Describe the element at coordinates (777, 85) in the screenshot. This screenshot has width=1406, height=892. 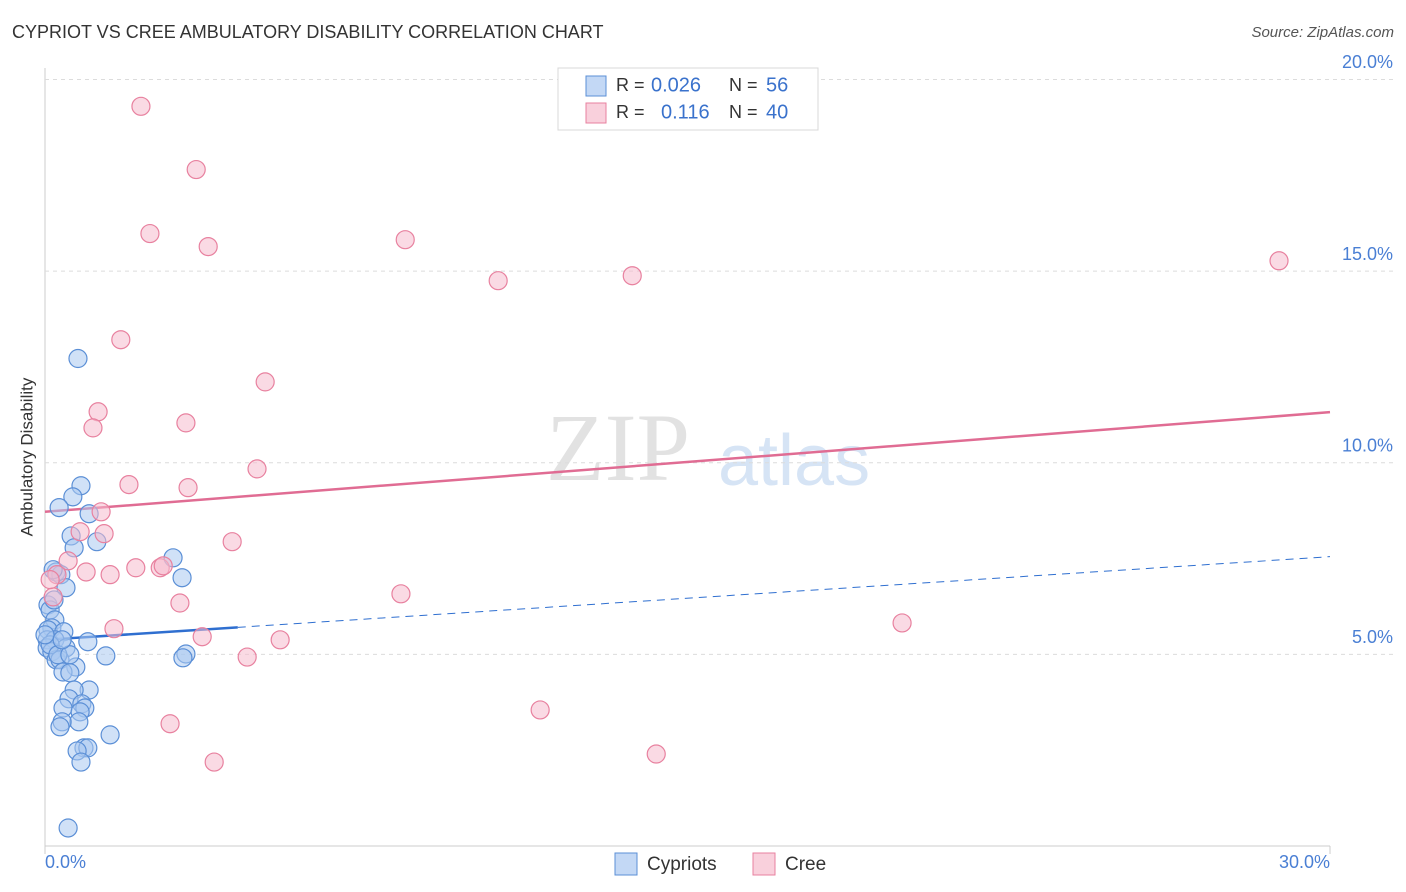
I see `legend-n-value: 56` at that location.